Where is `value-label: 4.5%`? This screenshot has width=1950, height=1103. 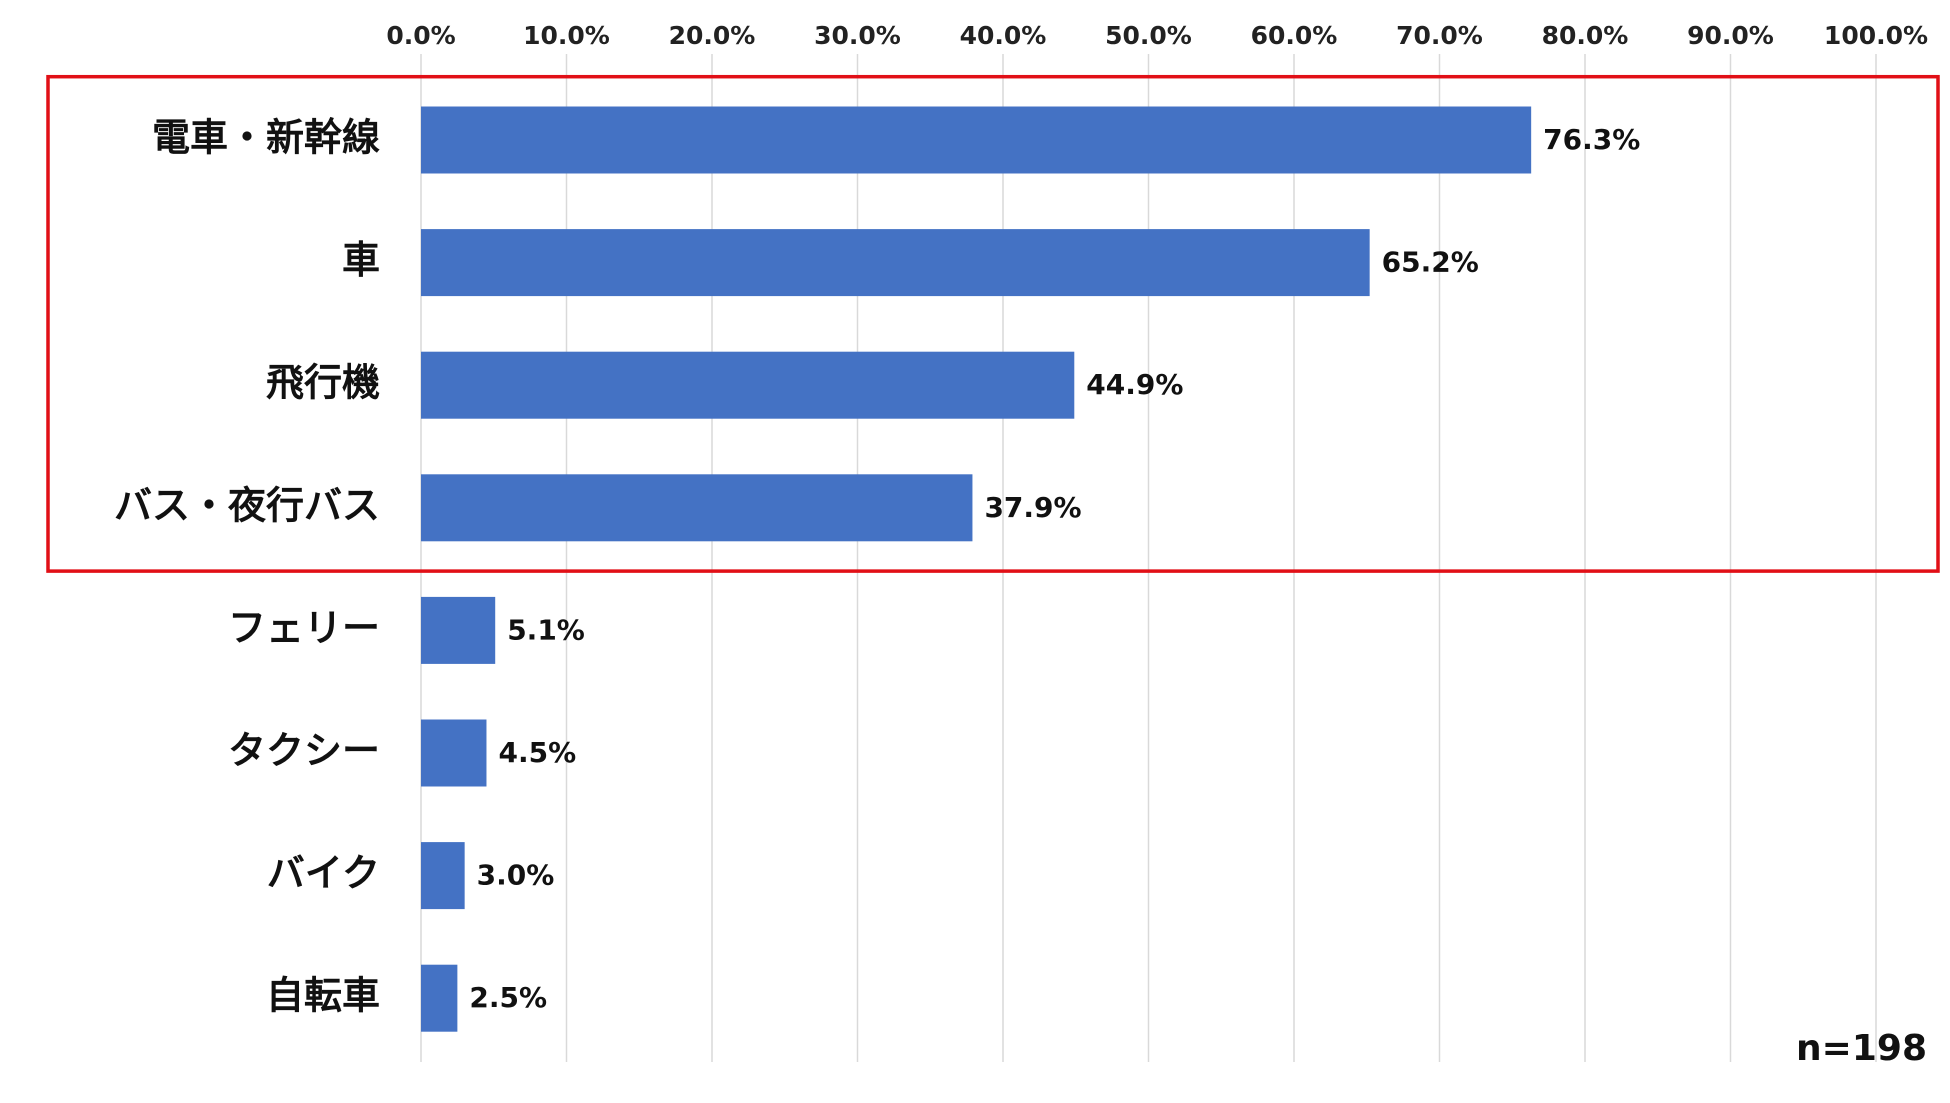 value-label: 4.5% is located at coordinates (537, 752).